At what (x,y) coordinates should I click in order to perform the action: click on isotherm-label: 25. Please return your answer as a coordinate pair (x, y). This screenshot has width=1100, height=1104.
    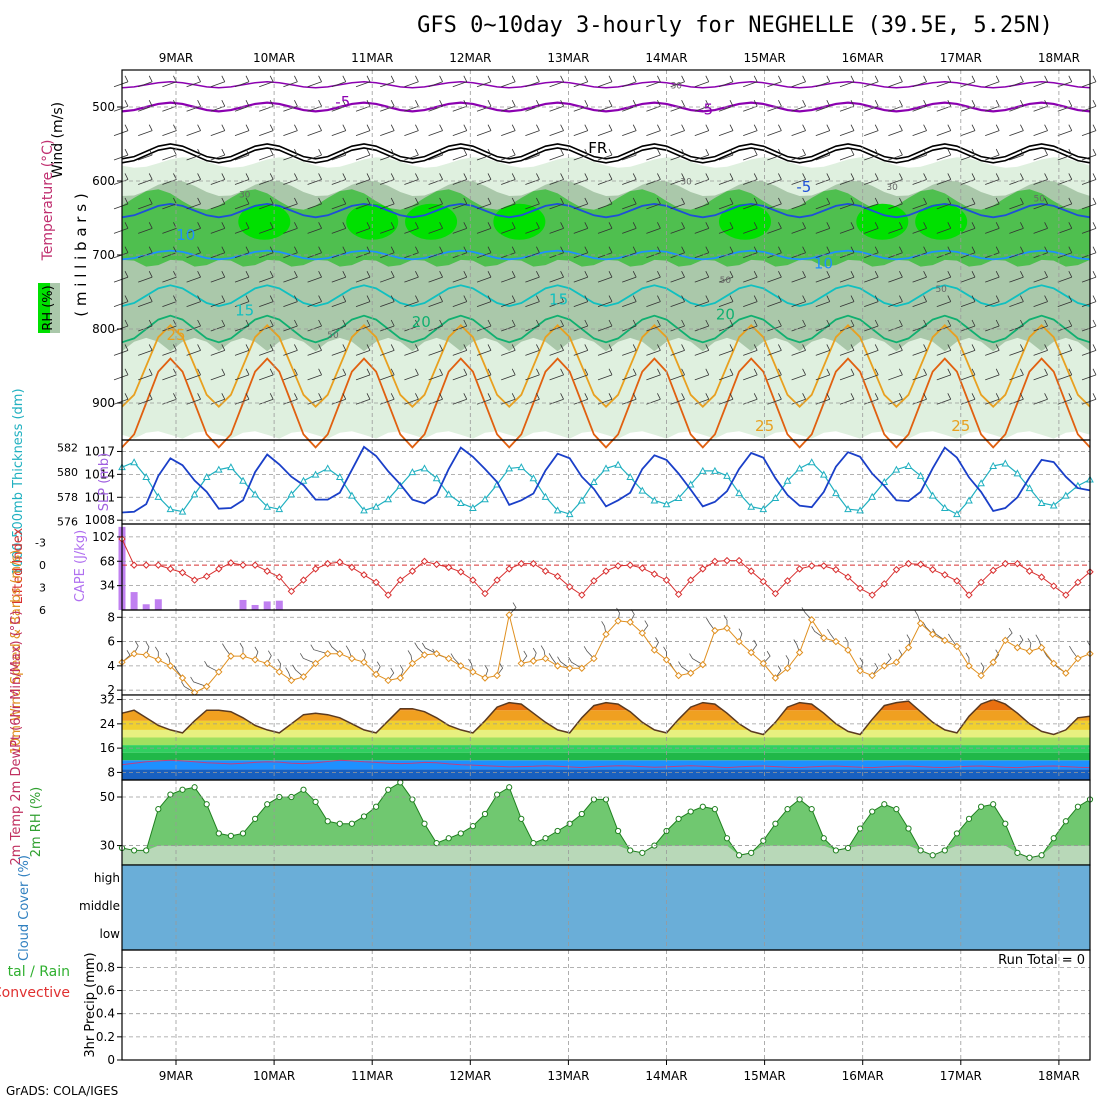
    Looking at the image, I should click on (175, 335).